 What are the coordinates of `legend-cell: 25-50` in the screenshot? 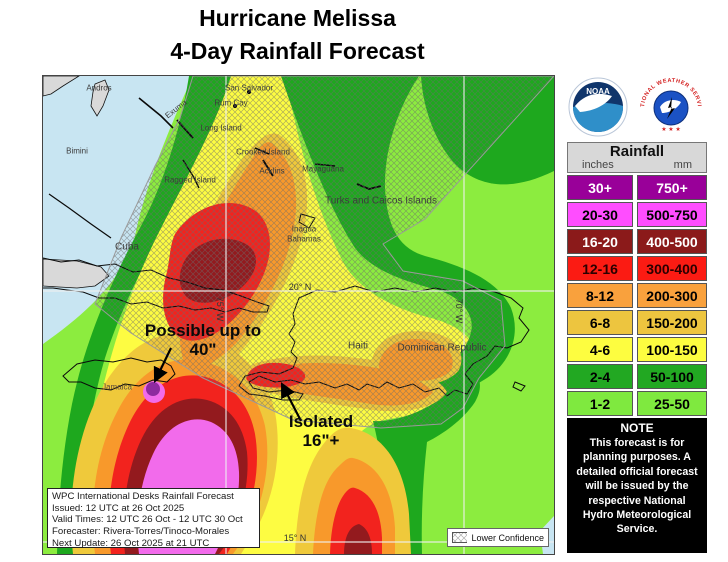 It's located at (672, 403).